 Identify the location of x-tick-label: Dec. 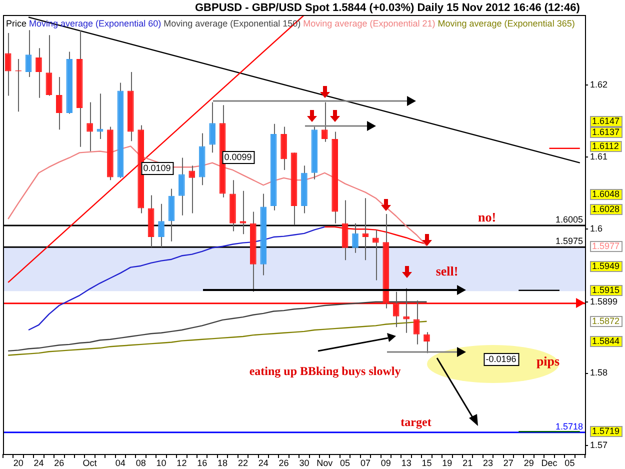
(549, 463).